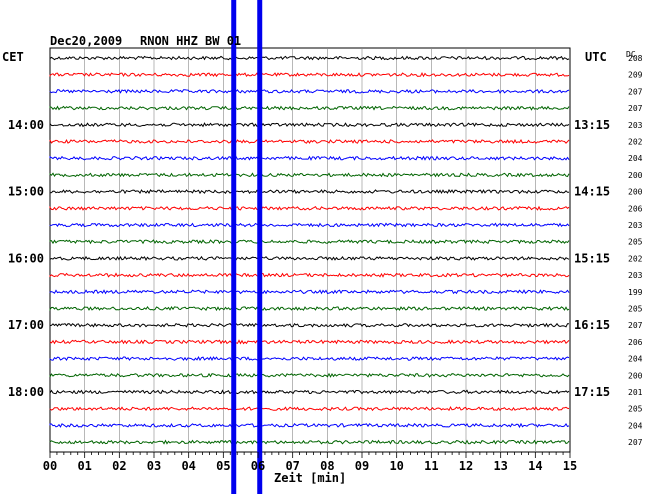  What do you see at coordinates (13, 57) in the screenshot?
I see `left-zone-label: CET` at bounding box center [13, 57].